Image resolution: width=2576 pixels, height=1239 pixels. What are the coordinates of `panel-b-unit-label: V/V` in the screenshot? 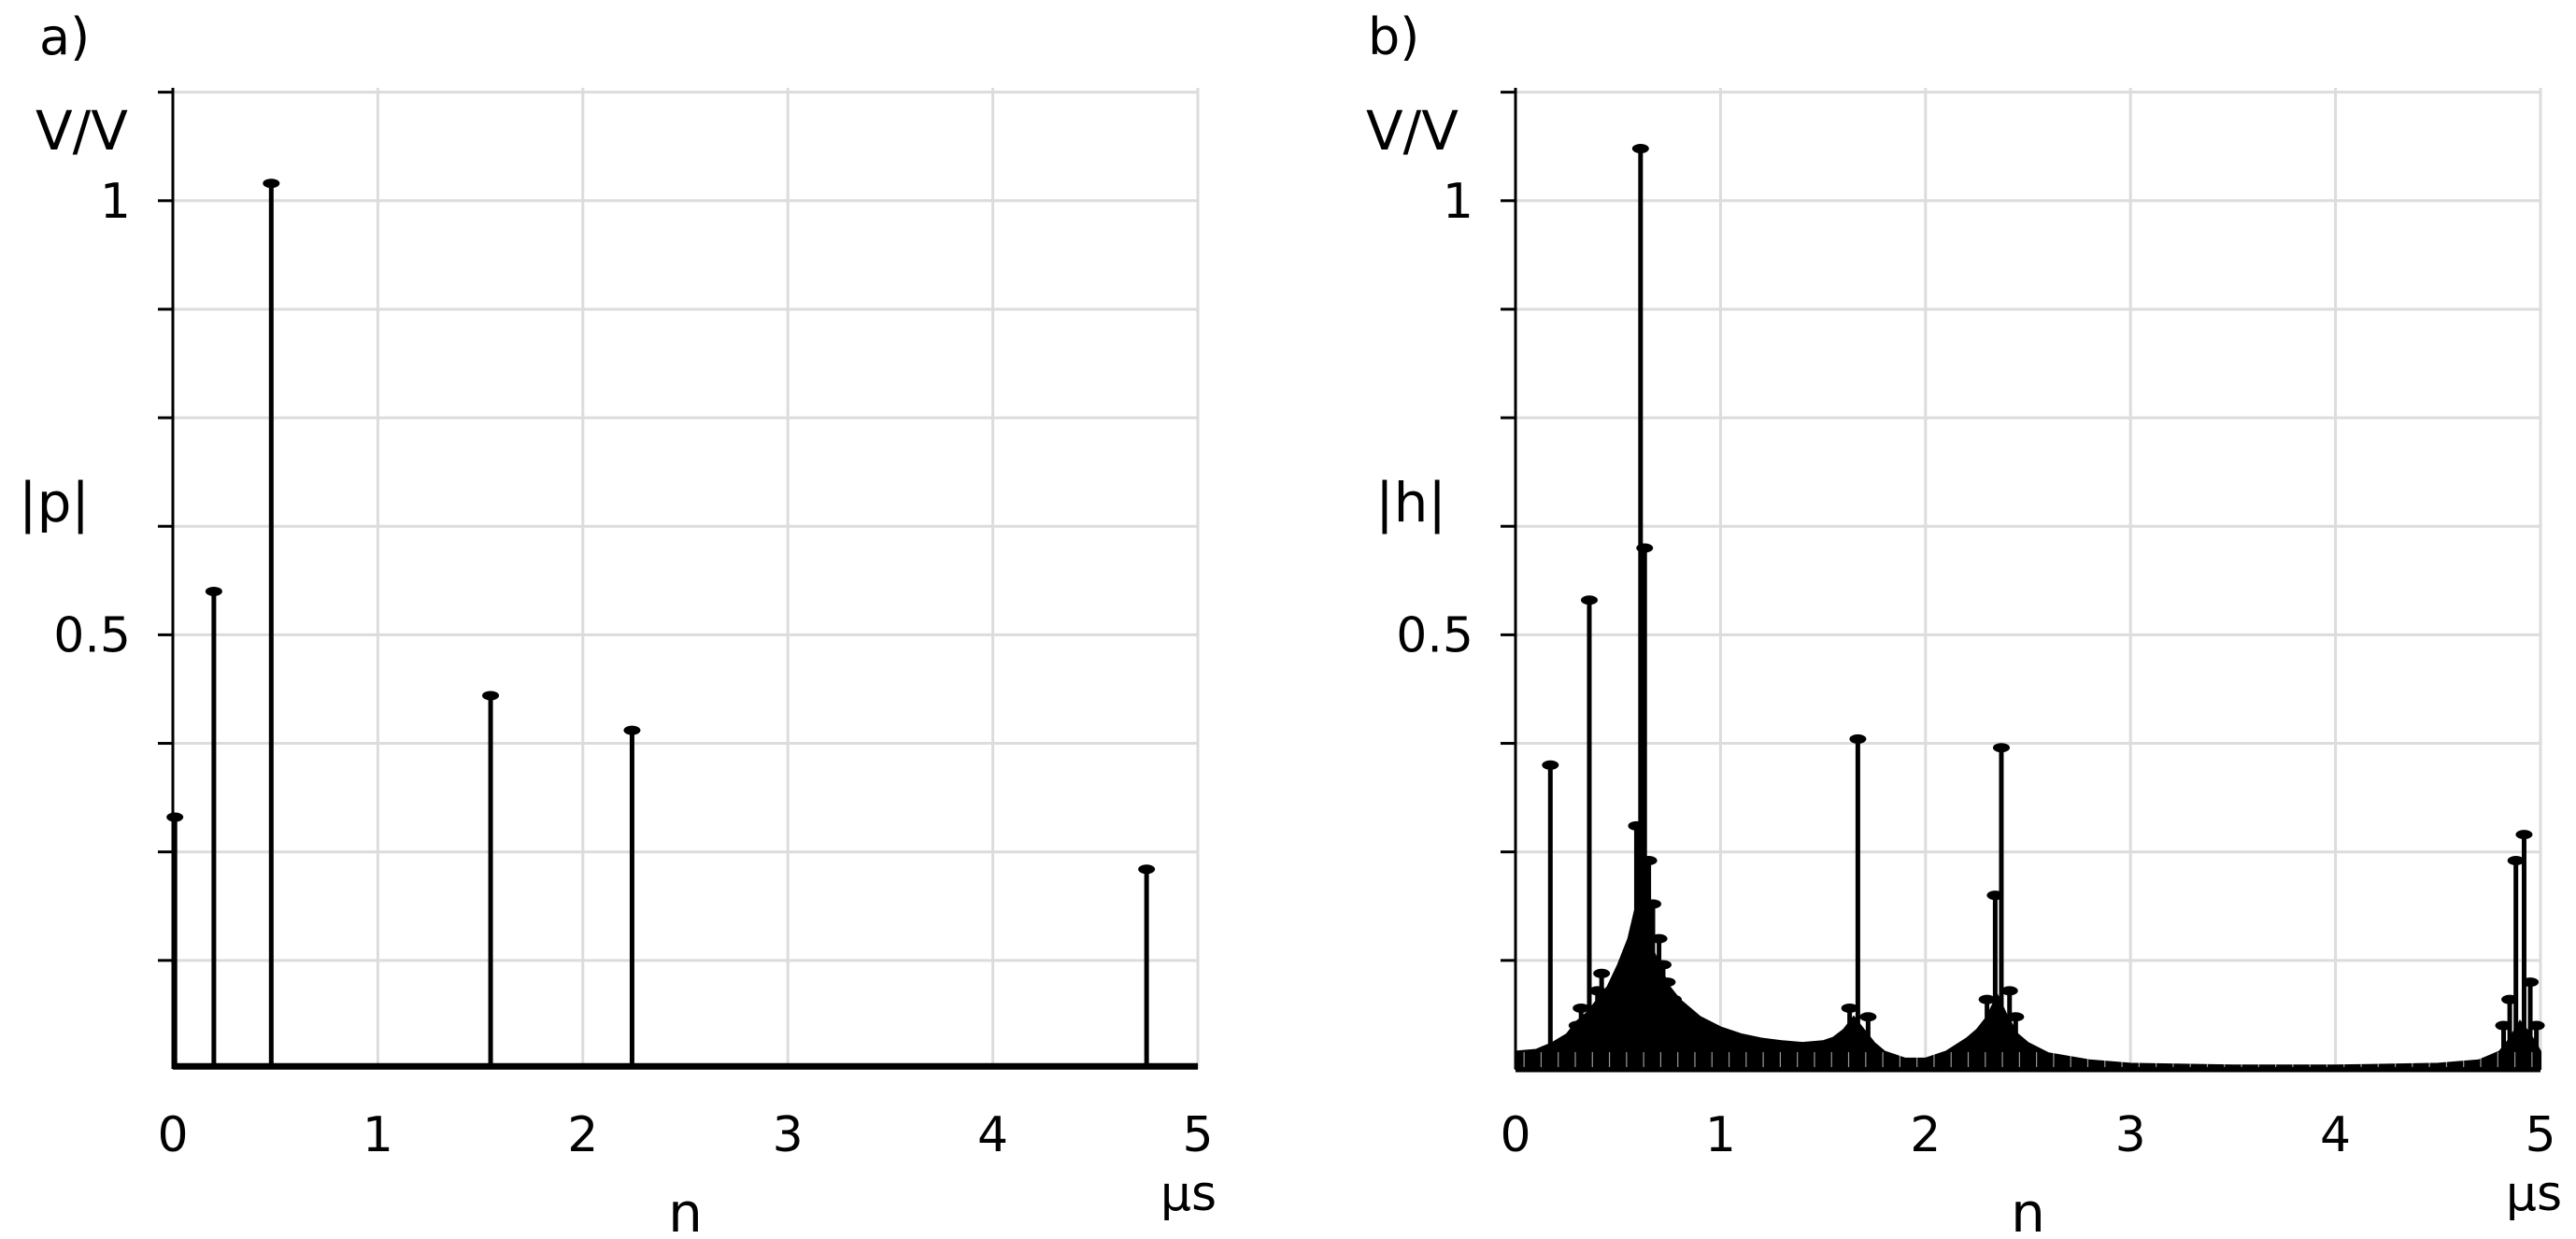 It's located at (1413, 131).